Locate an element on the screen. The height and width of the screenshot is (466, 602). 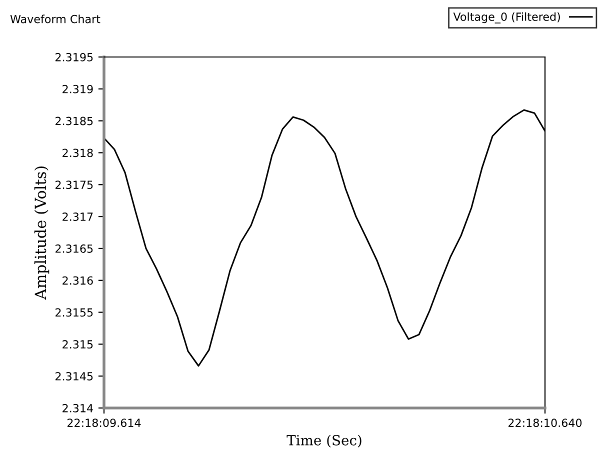
y-tick-label: 2.319 is located at coordinates (77, 89).